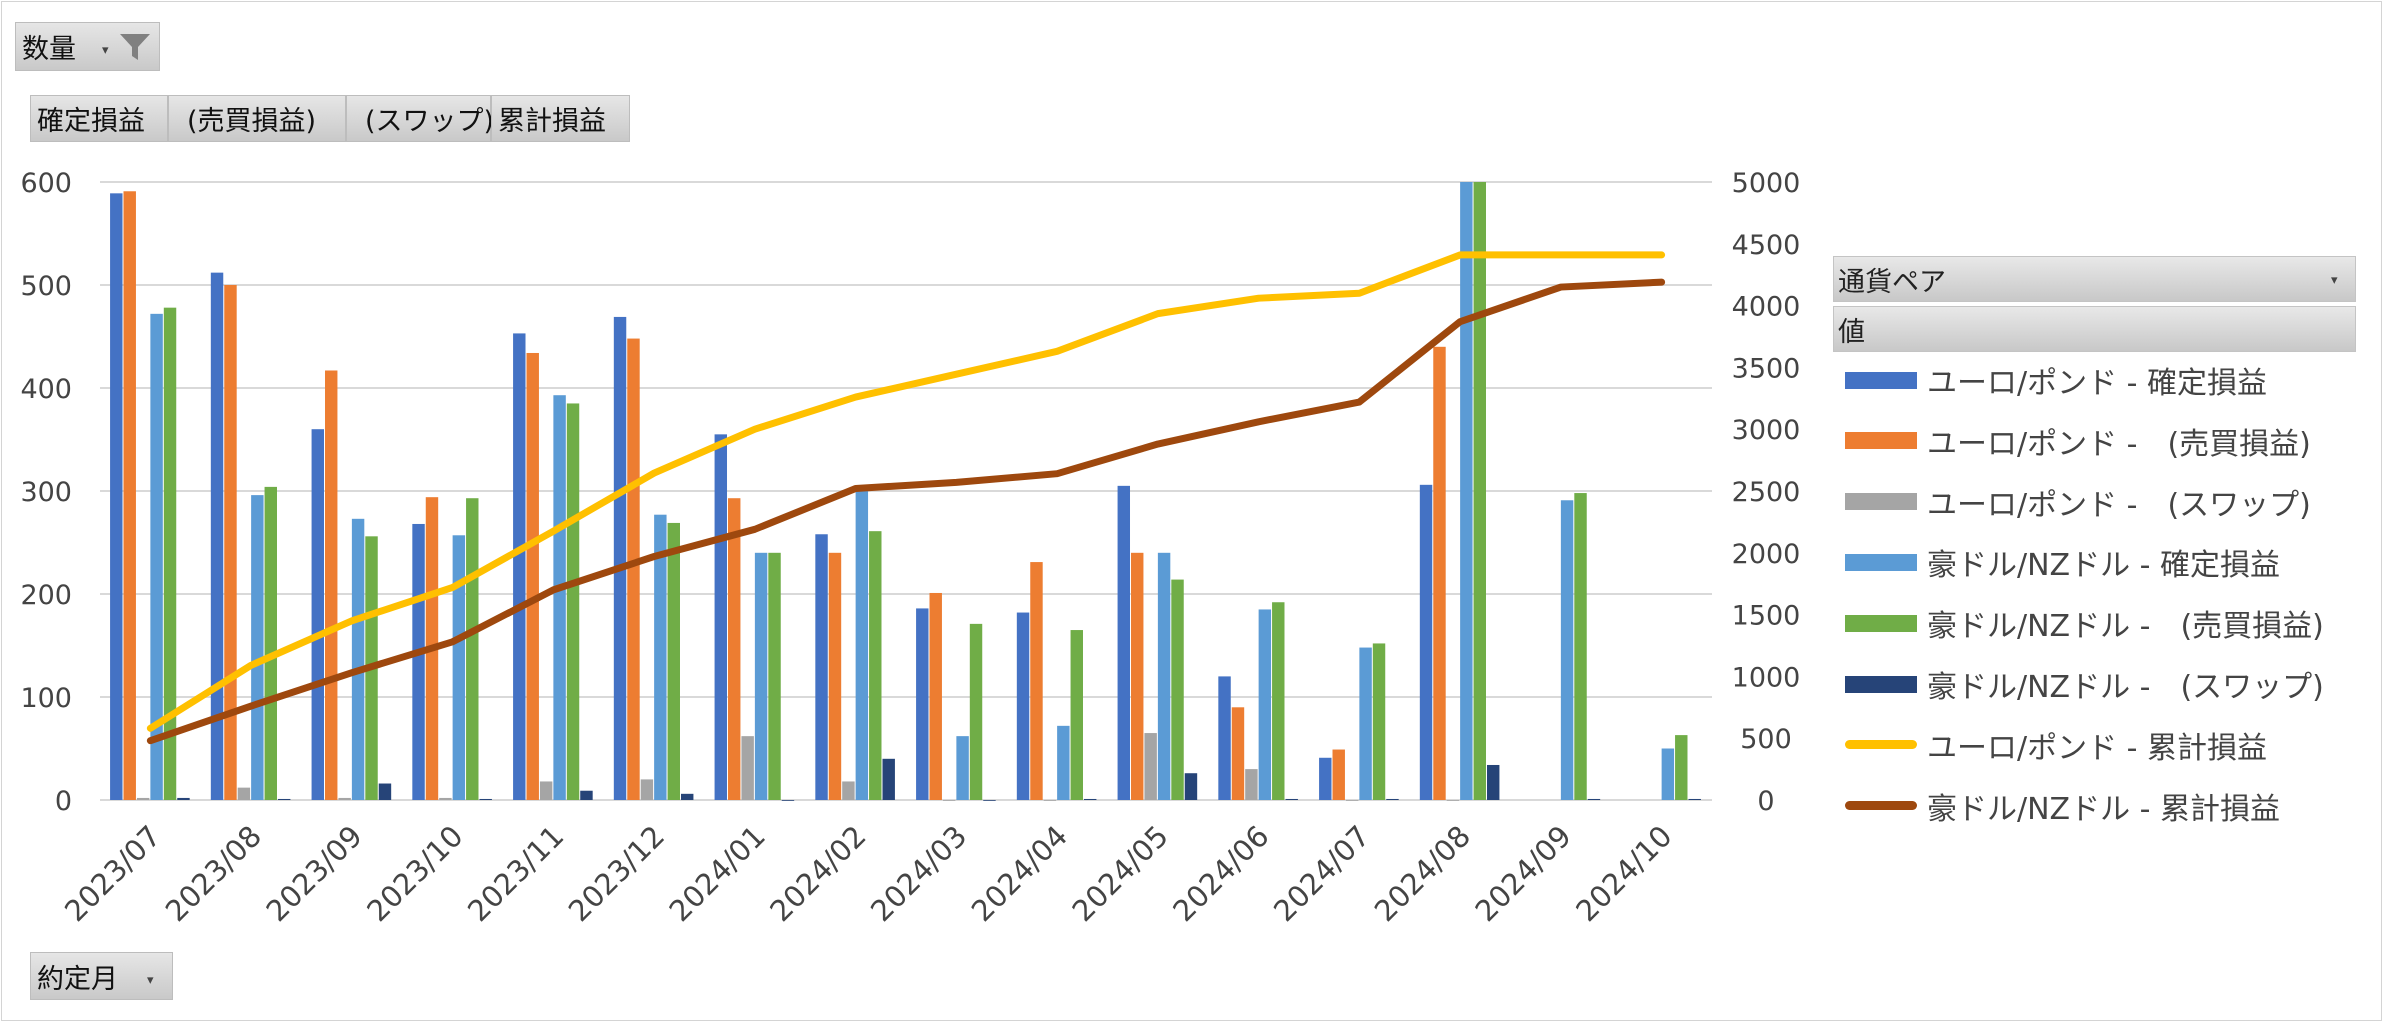 This screenshot has width=2385, height=1024. What do you see at coordinates (918, 873) in the screenshot?
I see `x-tick-label: 2024/03` at bounding box center [918, 873].